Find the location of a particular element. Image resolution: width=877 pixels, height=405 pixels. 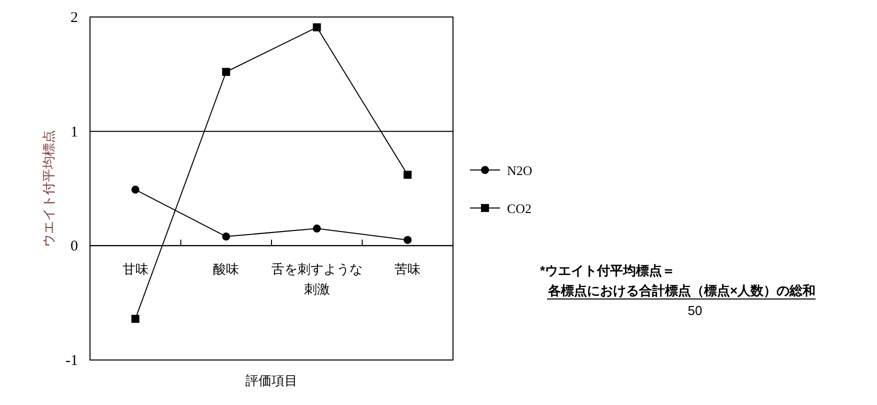

legend-label: N2O is located at coordinates (519, 170).